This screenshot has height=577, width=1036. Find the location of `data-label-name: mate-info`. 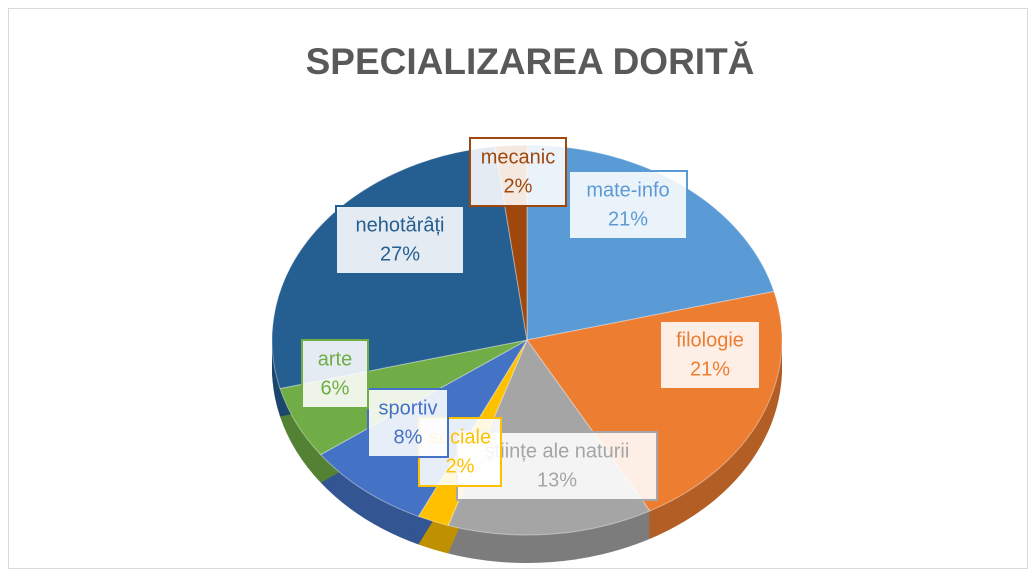

data-label-name: mate-info is located at coordinates (627, 190).